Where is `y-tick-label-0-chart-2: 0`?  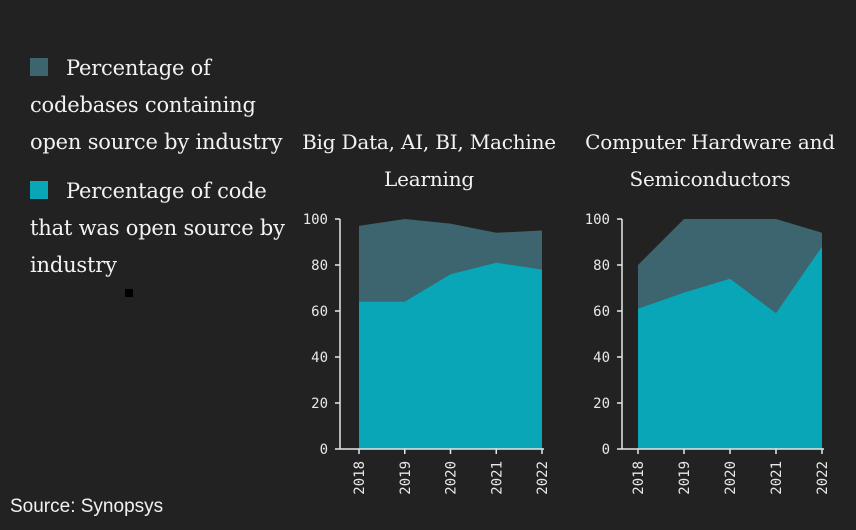
y-tick-label-0-chart-2: 0 is located at coordinates (606, 450).